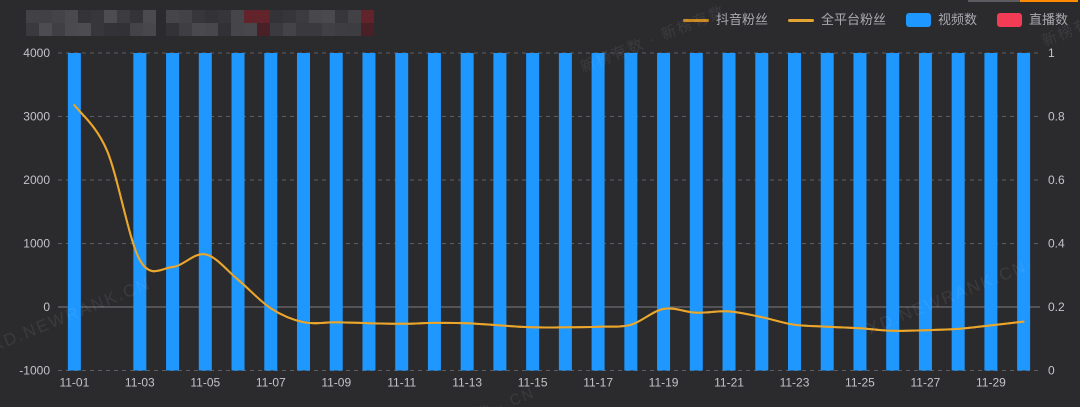  I want to click on bar-视频数-11-12, so click(434, 212).